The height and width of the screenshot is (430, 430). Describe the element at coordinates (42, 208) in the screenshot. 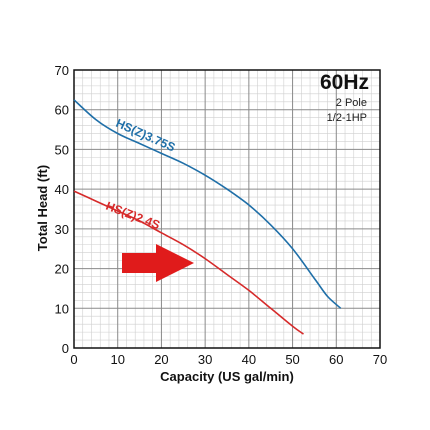

I see `y-axis-title: Total Head (ft)` at that location.